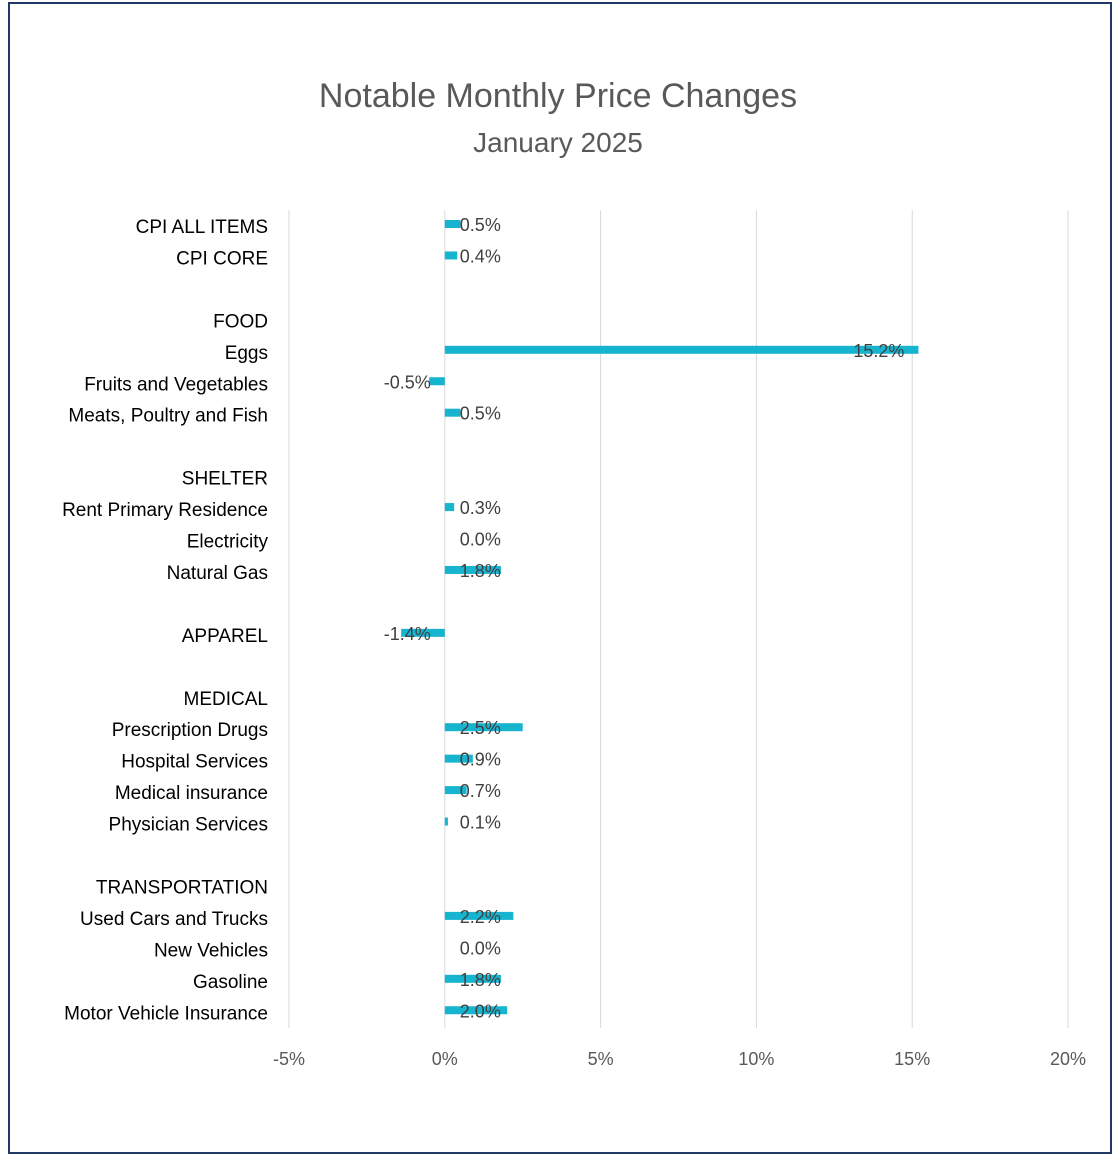  I want to click on category-label: Natural Gas, so click(217, 573).